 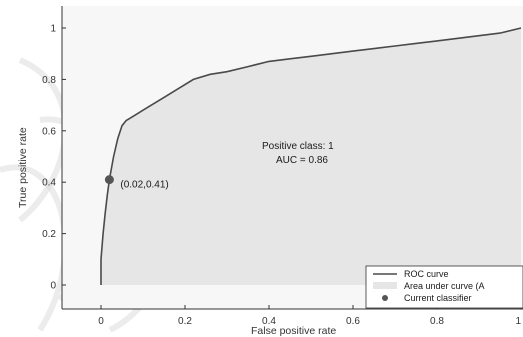 What do you see at coordinates (49, 80) in the screenshot?
I see `y-tick-label: 0.8` at bounding box center [49, 80].